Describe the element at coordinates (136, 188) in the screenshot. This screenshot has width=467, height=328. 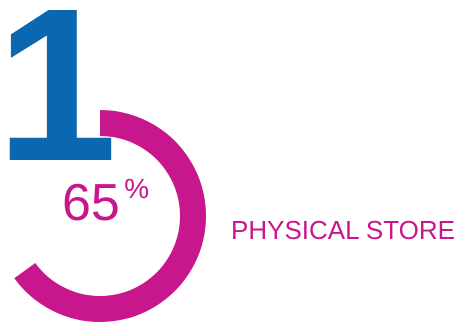
I see `percent-sign: %` at that location.